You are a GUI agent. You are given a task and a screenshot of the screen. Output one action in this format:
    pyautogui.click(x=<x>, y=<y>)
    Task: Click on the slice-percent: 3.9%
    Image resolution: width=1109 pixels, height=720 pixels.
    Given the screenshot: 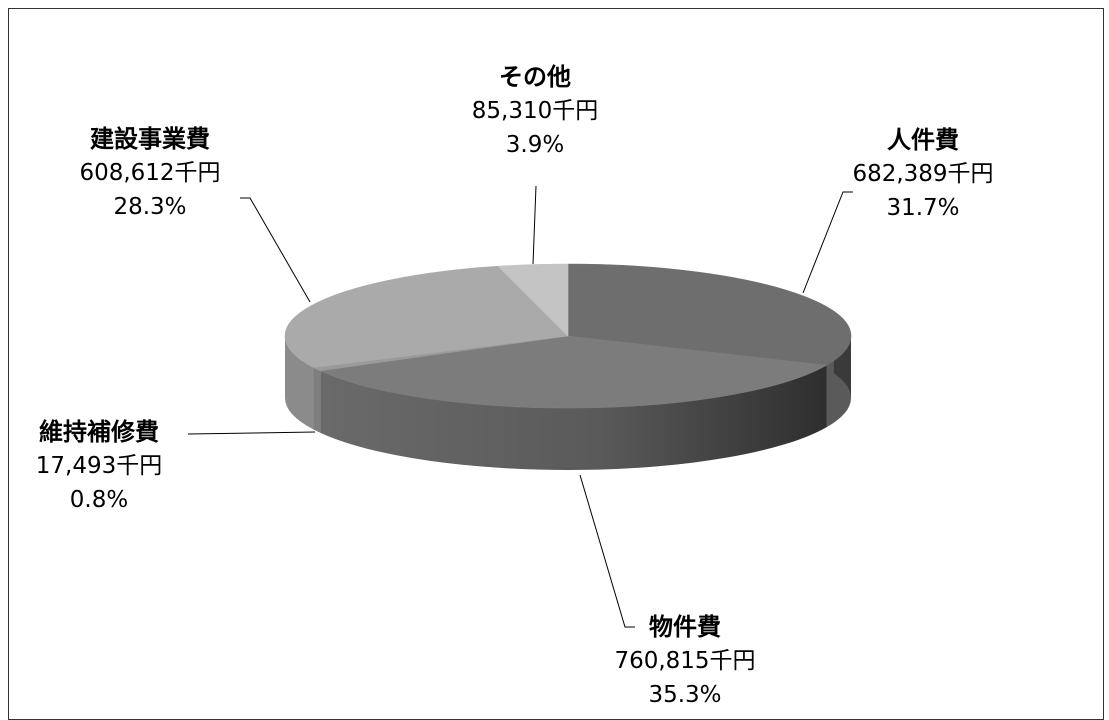 What is the action you would take?
    pyautogui.click(x=535, y=147)
    